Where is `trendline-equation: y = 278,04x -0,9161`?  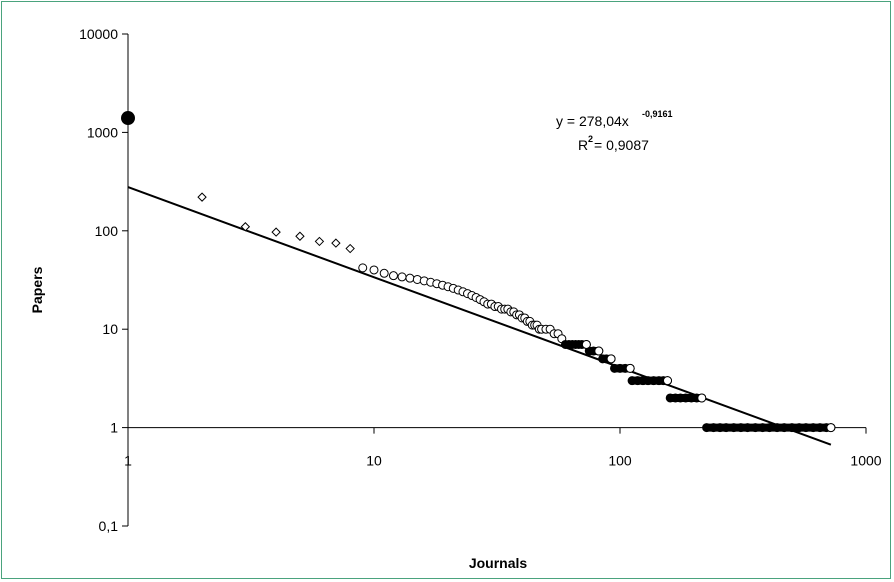
trendline-equation: y = 278,04x -0,9161 is located at coordinates (614, 119).